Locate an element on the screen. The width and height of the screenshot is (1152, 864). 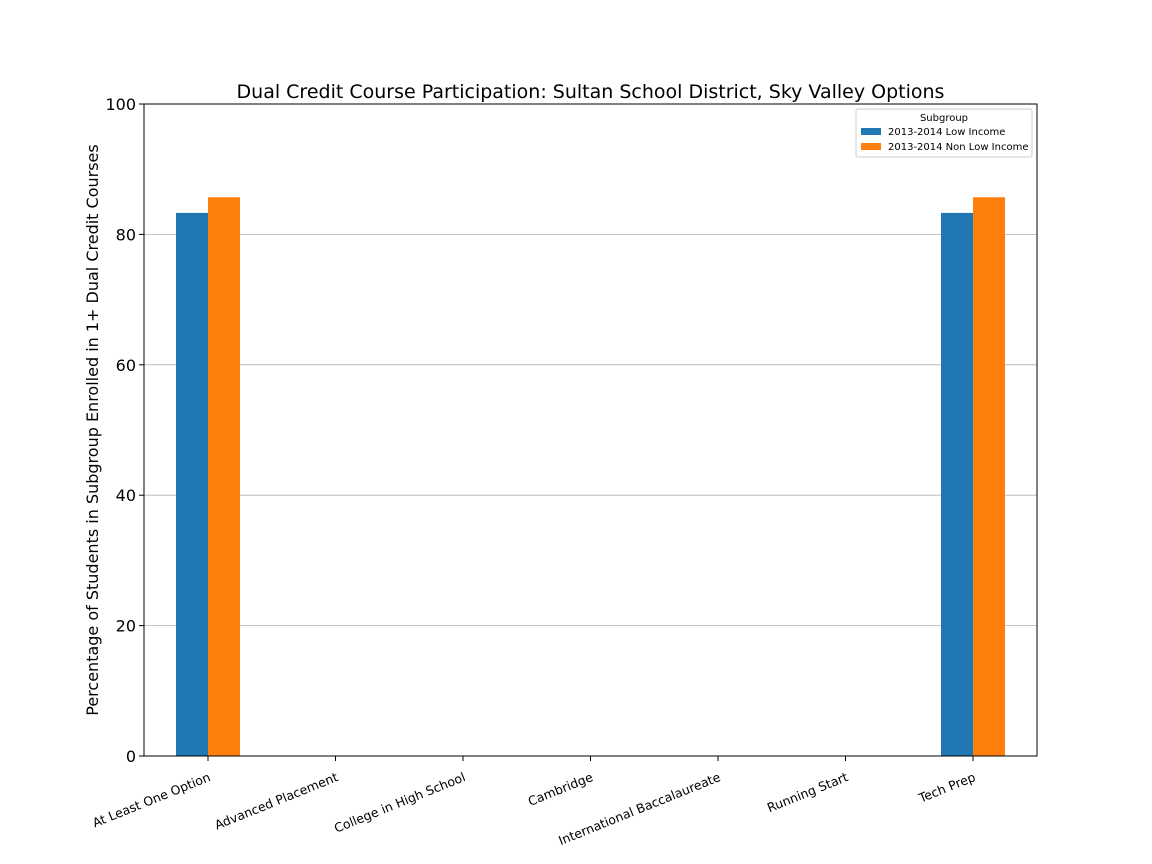
y-tick-label: 40 is located at coordinates (126, 495).